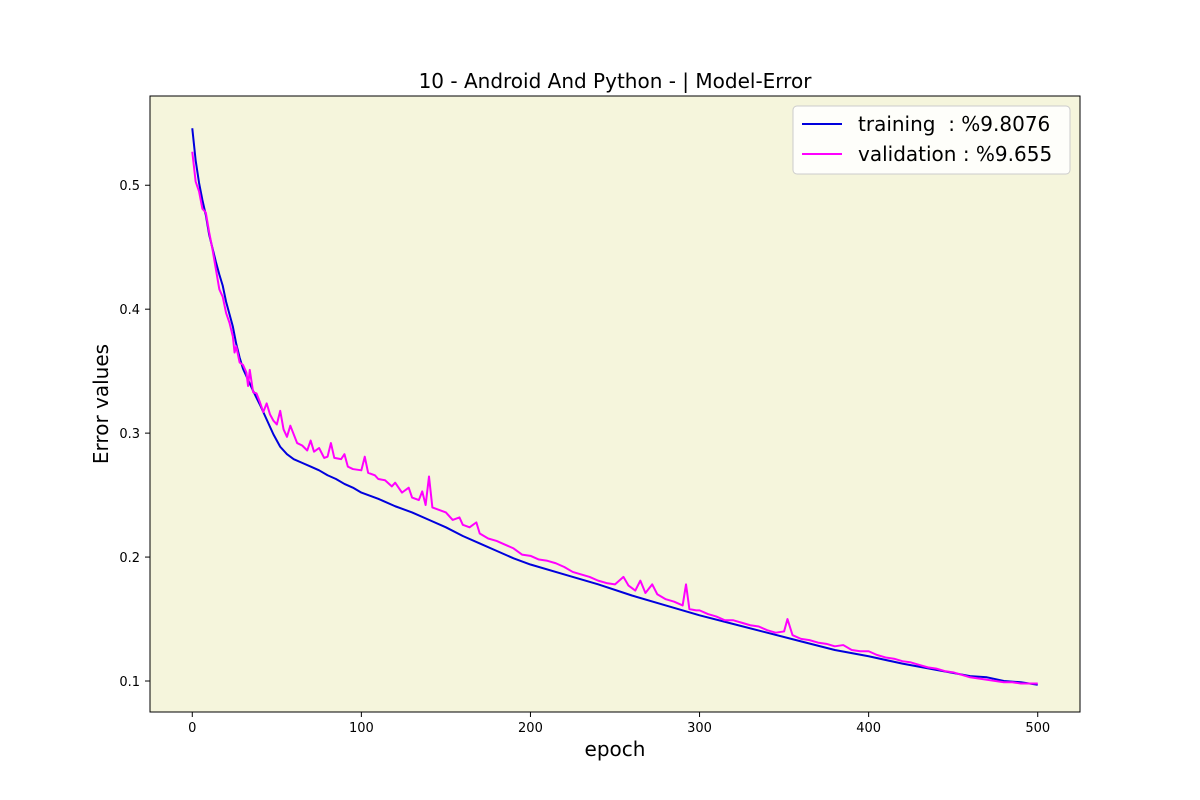  What do you see at coordinates (101, 404) in the screenshot?
I see `y-axis-label: Error values` at bounding box center [101, 404].